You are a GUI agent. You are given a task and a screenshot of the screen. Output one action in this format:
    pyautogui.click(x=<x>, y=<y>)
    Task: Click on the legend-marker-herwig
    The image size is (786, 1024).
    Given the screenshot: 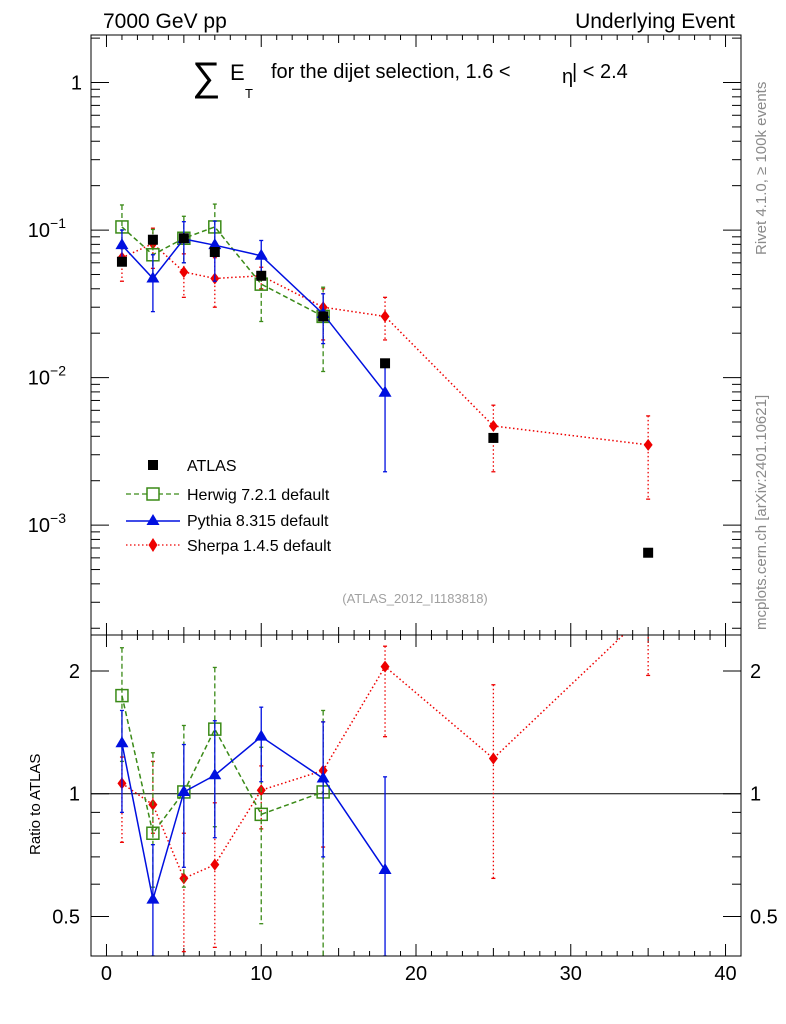 What is the action you would take?
    pyautogui.click(x=153, y=494)
    